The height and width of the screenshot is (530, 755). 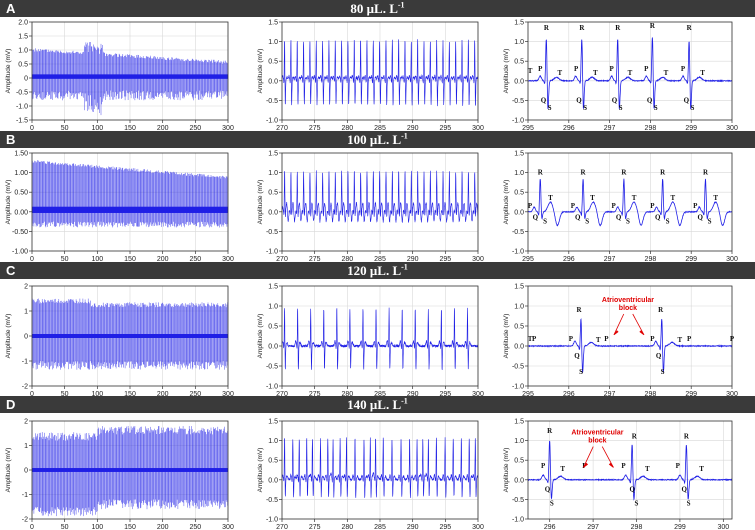 I want to click on x-tick-label: 270, so click(x=282, y=394).